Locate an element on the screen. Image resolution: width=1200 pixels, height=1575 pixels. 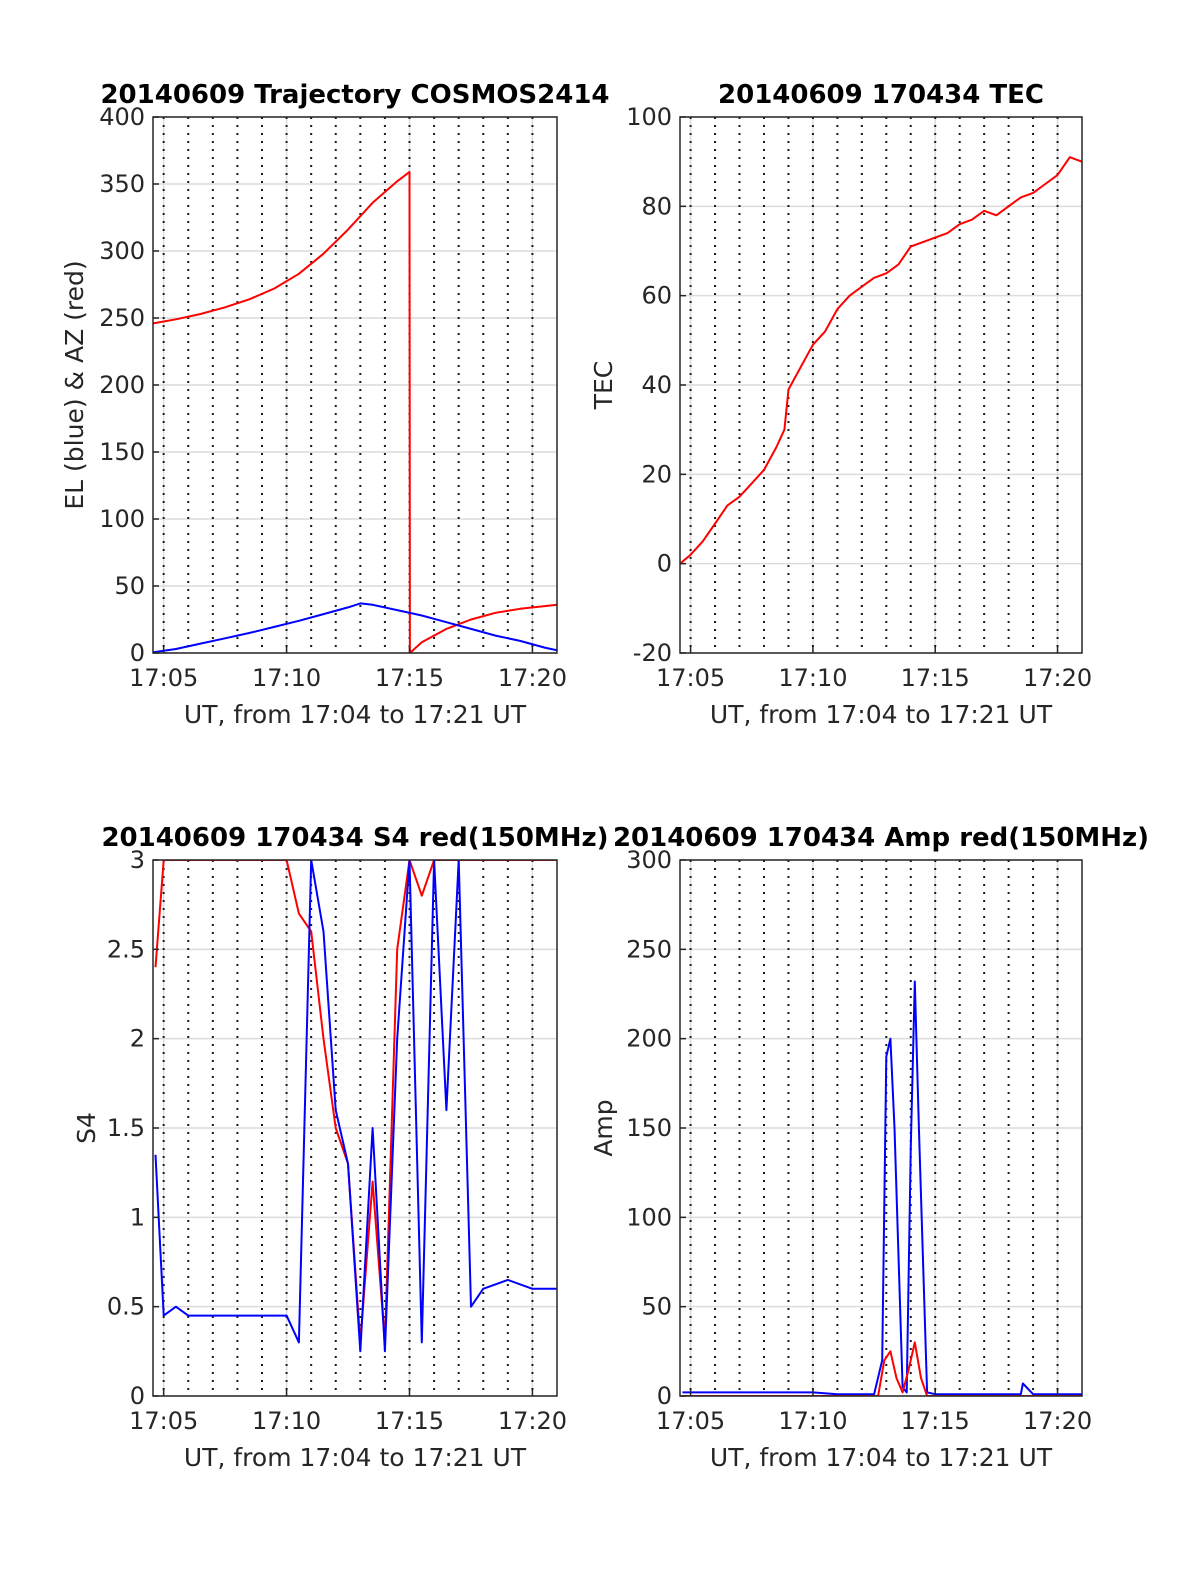
y-tick-label: 1 is located at coordinates (137, 1217).